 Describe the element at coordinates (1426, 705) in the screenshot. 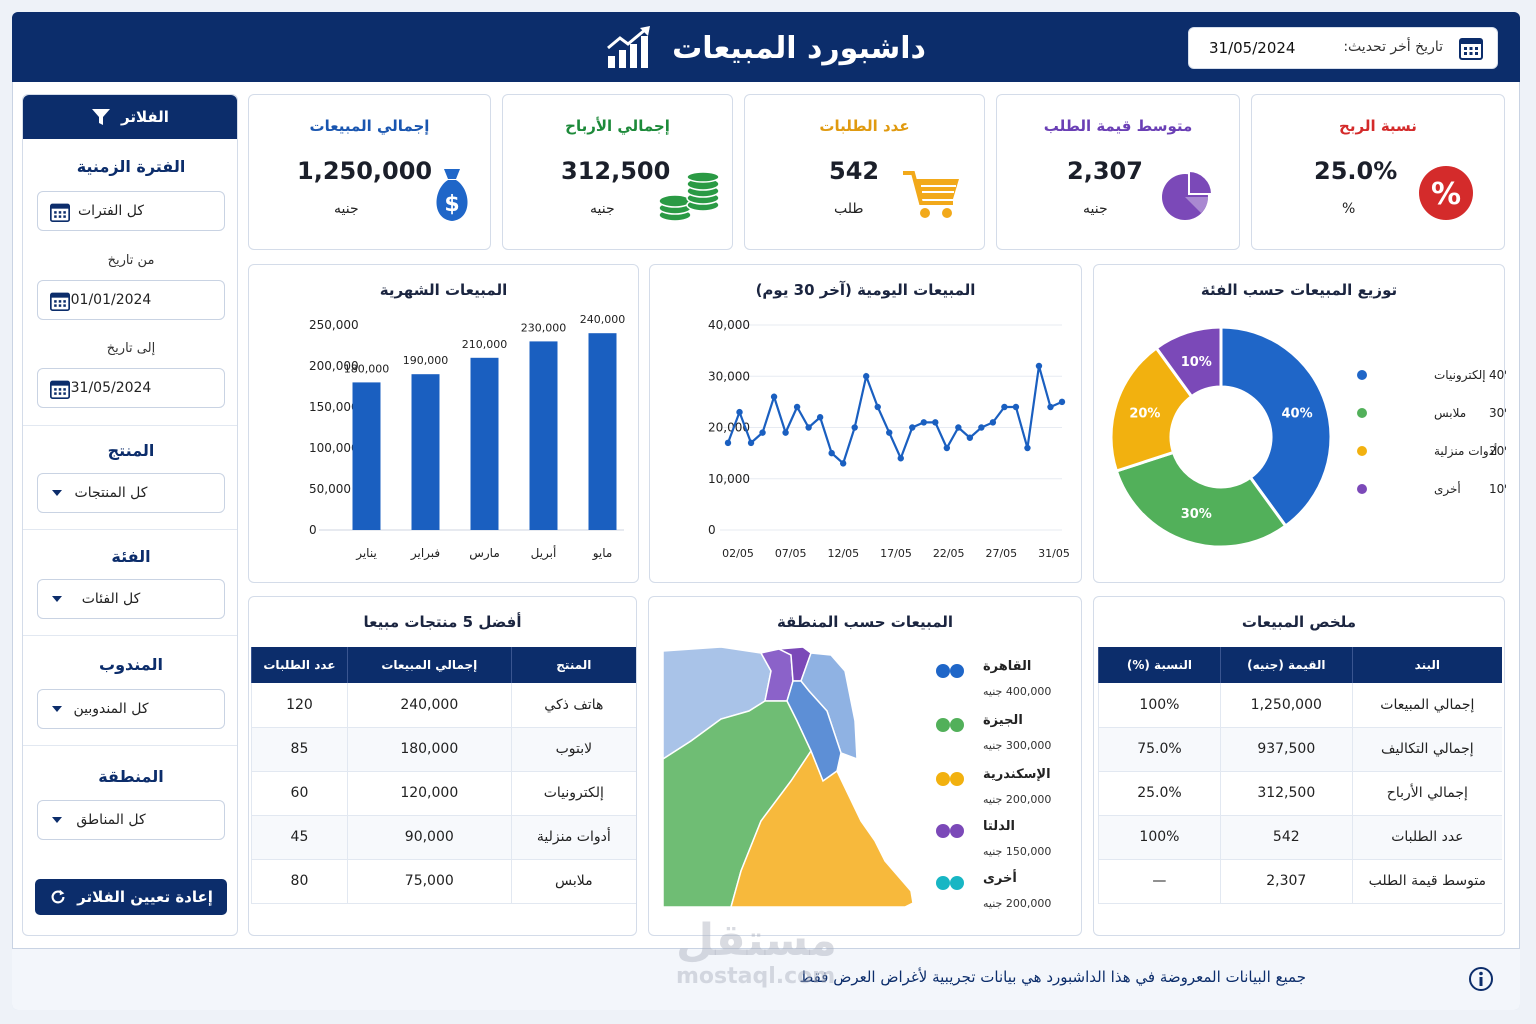

I see `table-cell: إجمالي المبيعات` at that location.